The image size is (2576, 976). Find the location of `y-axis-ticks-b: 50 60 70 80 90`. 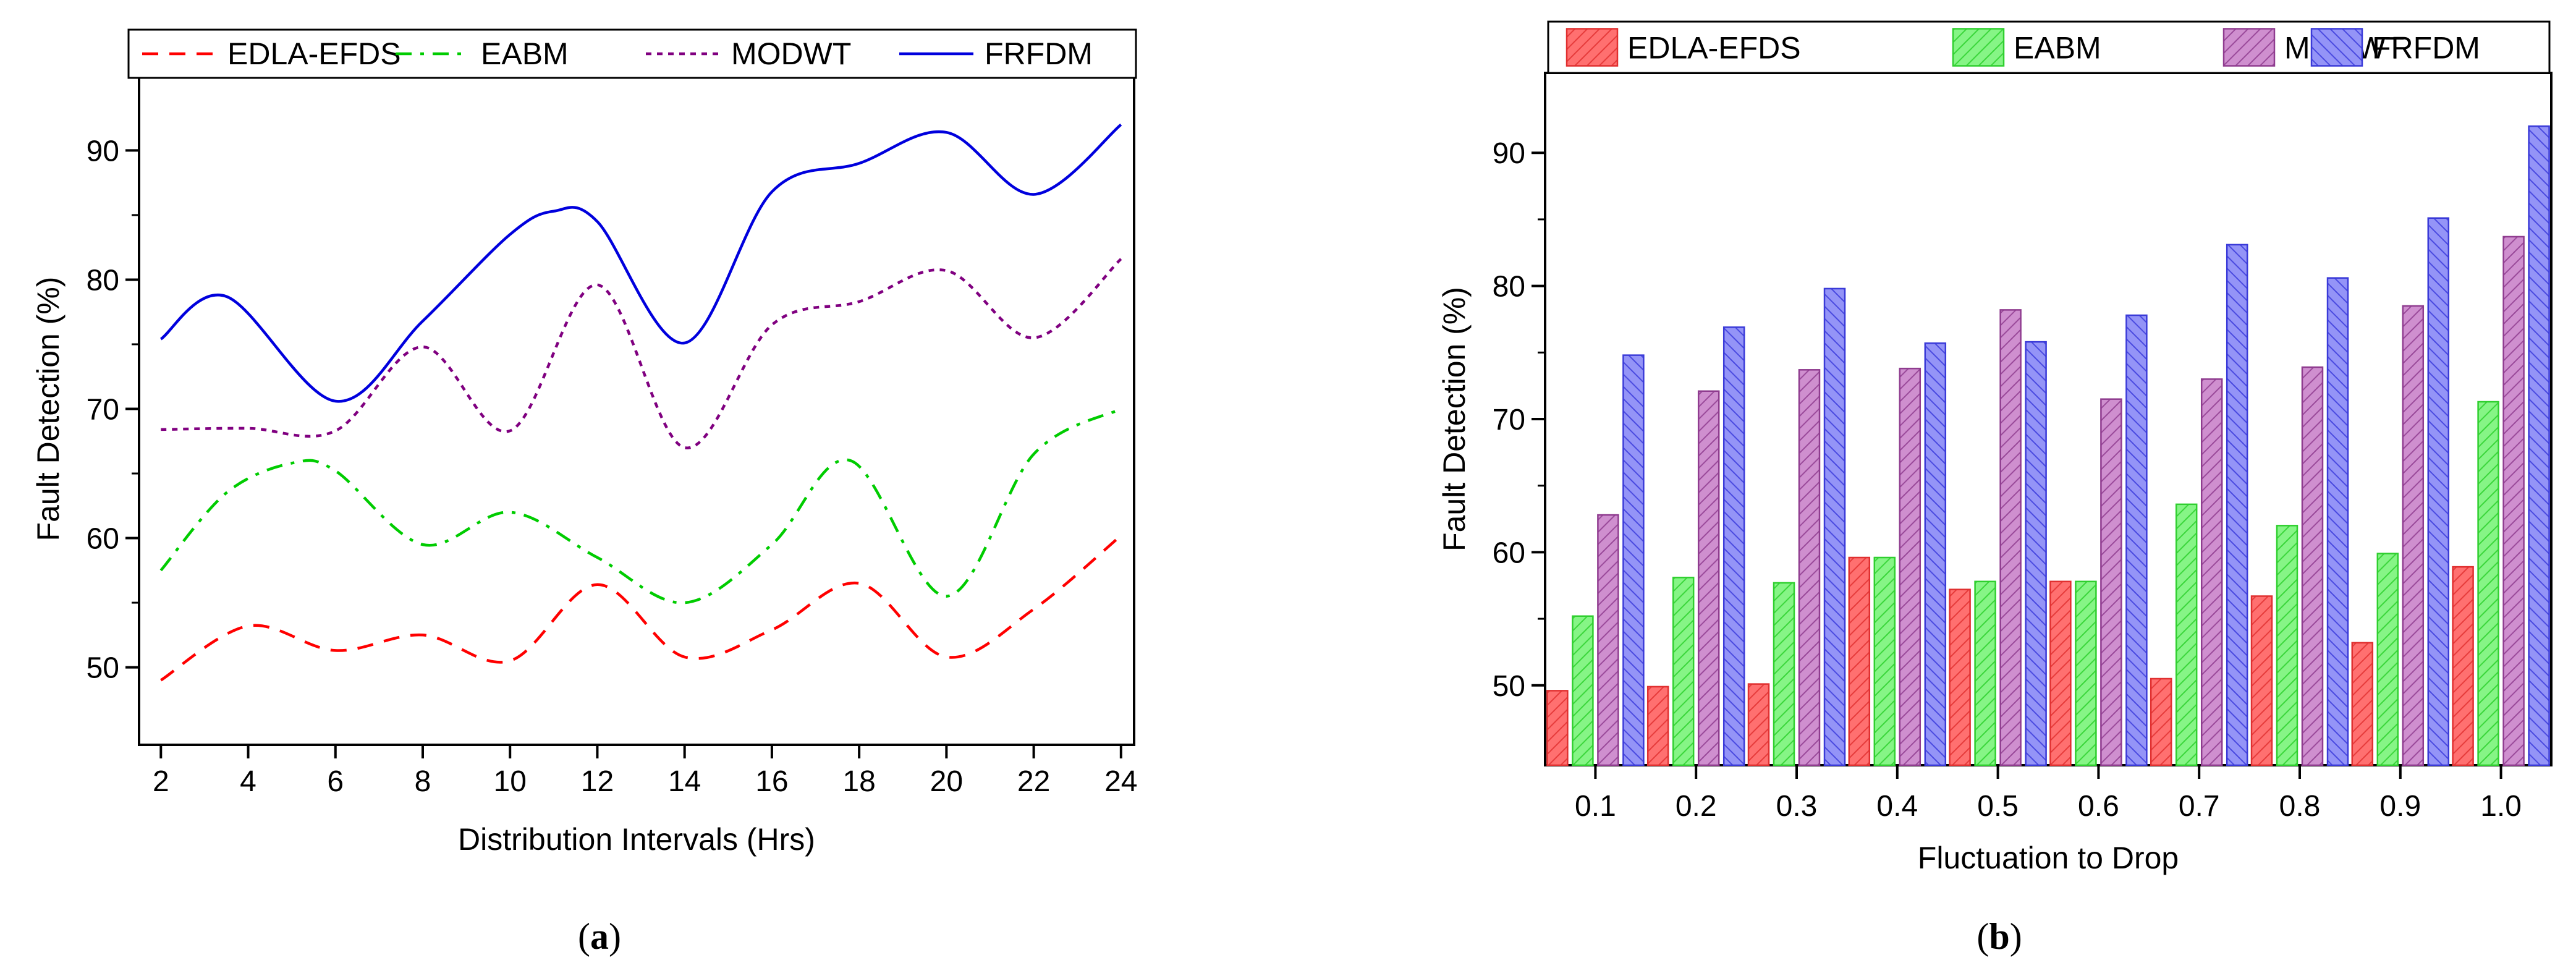

y-axis-ticks-b: 50 60 70 80 90 is located at coordinates (1519, 420).